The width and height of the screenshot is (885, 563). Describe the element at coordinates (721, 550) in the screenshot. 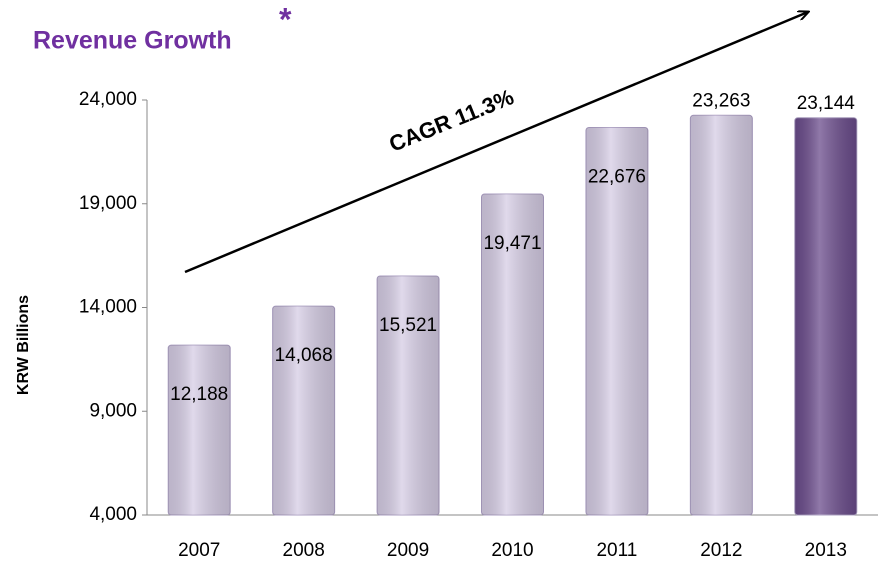

I see `x-tick-label: 2012` at that location.